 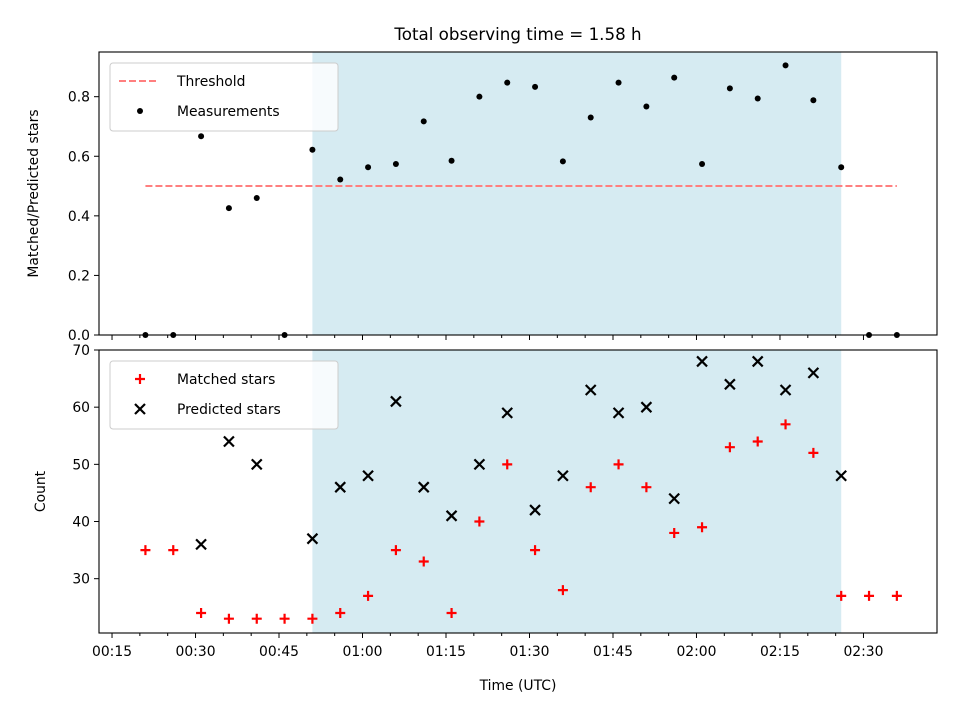 I want to click on y-axis-label: Count, so click(x=41, y=491).